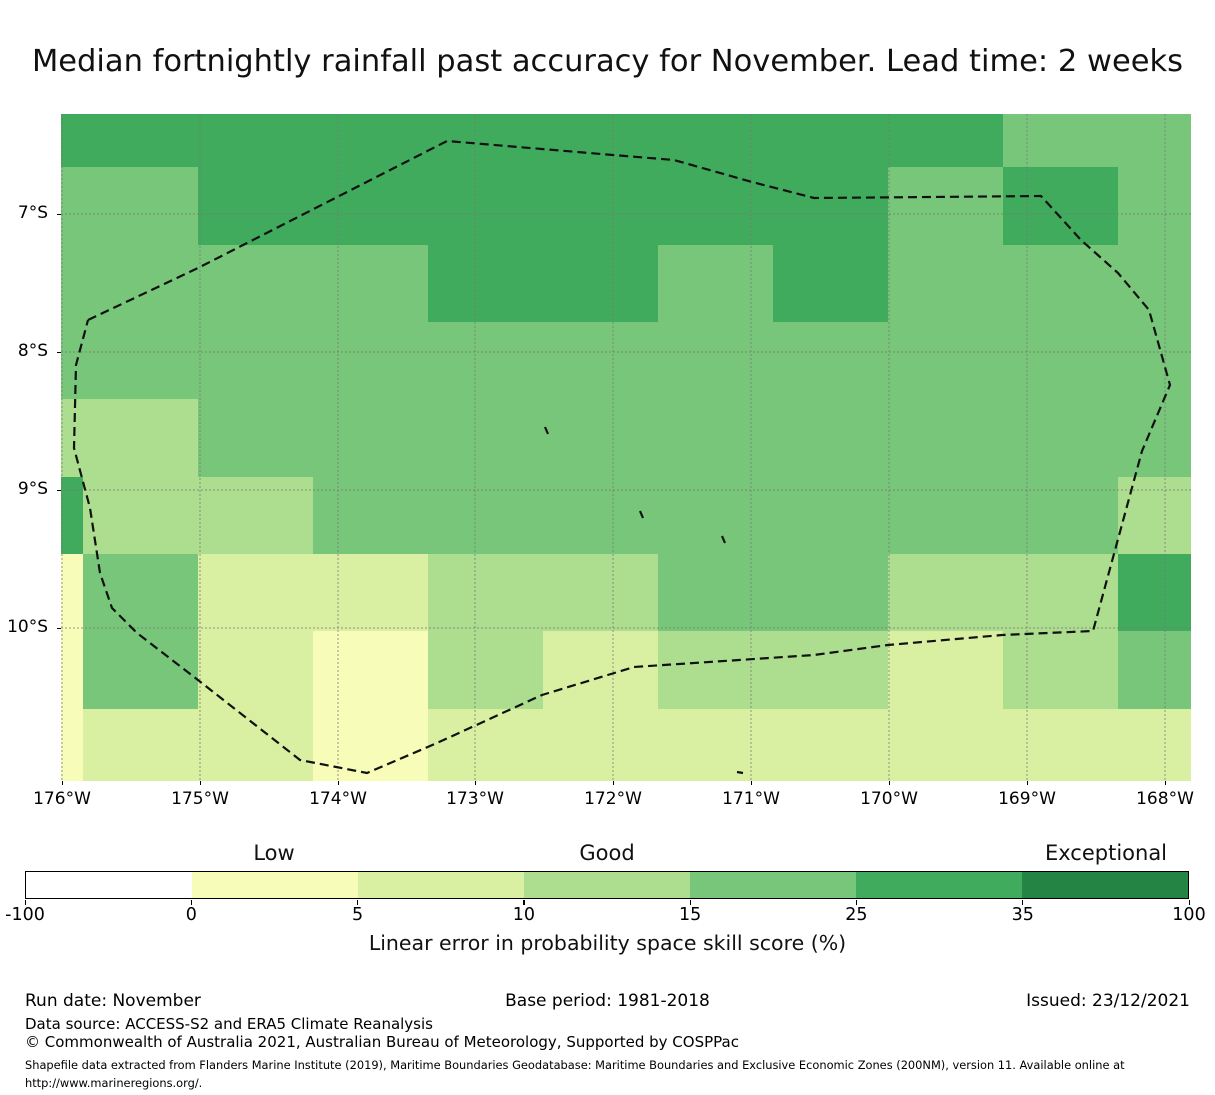 The height and width of the screenshot is (1095, 1215). I want to click on colorbar-category-label: Exceptional, so click(1106, 853).